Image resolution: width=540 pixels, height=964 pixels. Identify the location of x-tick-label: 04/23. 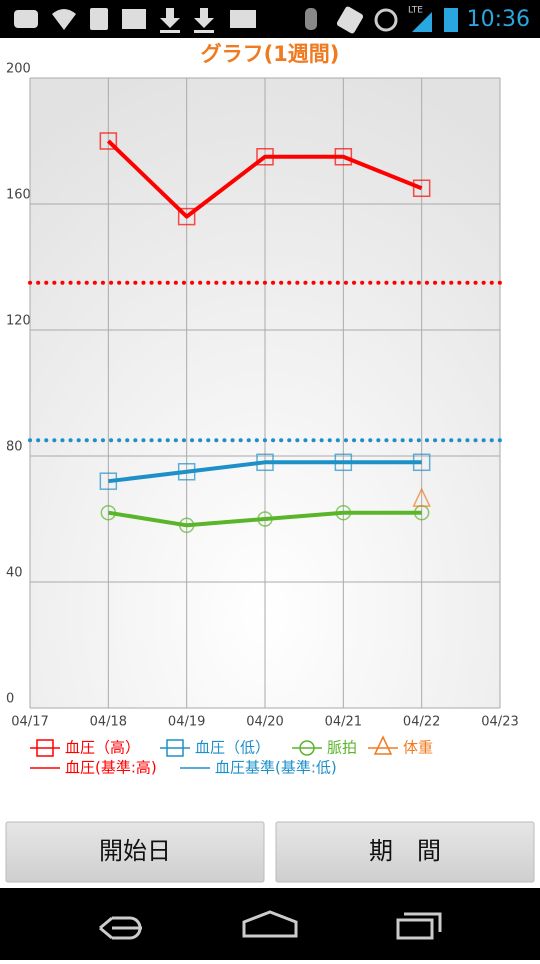
(499, 722).